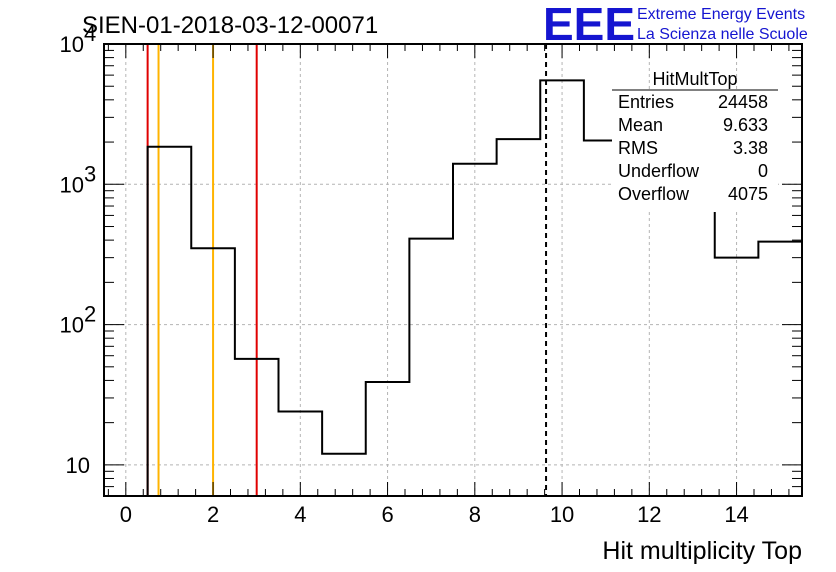 This screenshot has height=572, width=836. What do you see at coordinates (589, 25) in the screenshot?
I see `eee-logo-mark: EEE` at bounding box center [589, 25].